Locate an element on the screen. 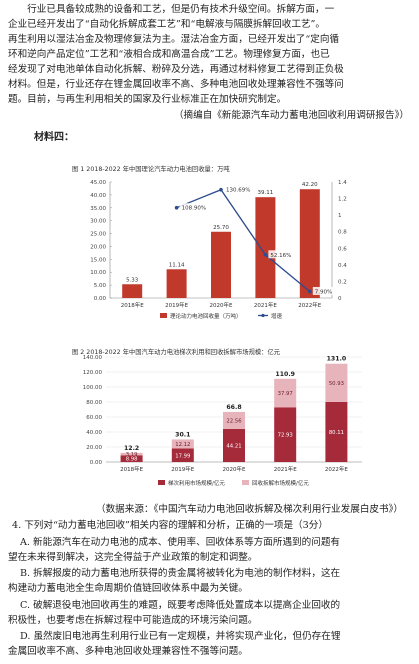  growth-label: 130.69% is located at coordinates (238, 191).